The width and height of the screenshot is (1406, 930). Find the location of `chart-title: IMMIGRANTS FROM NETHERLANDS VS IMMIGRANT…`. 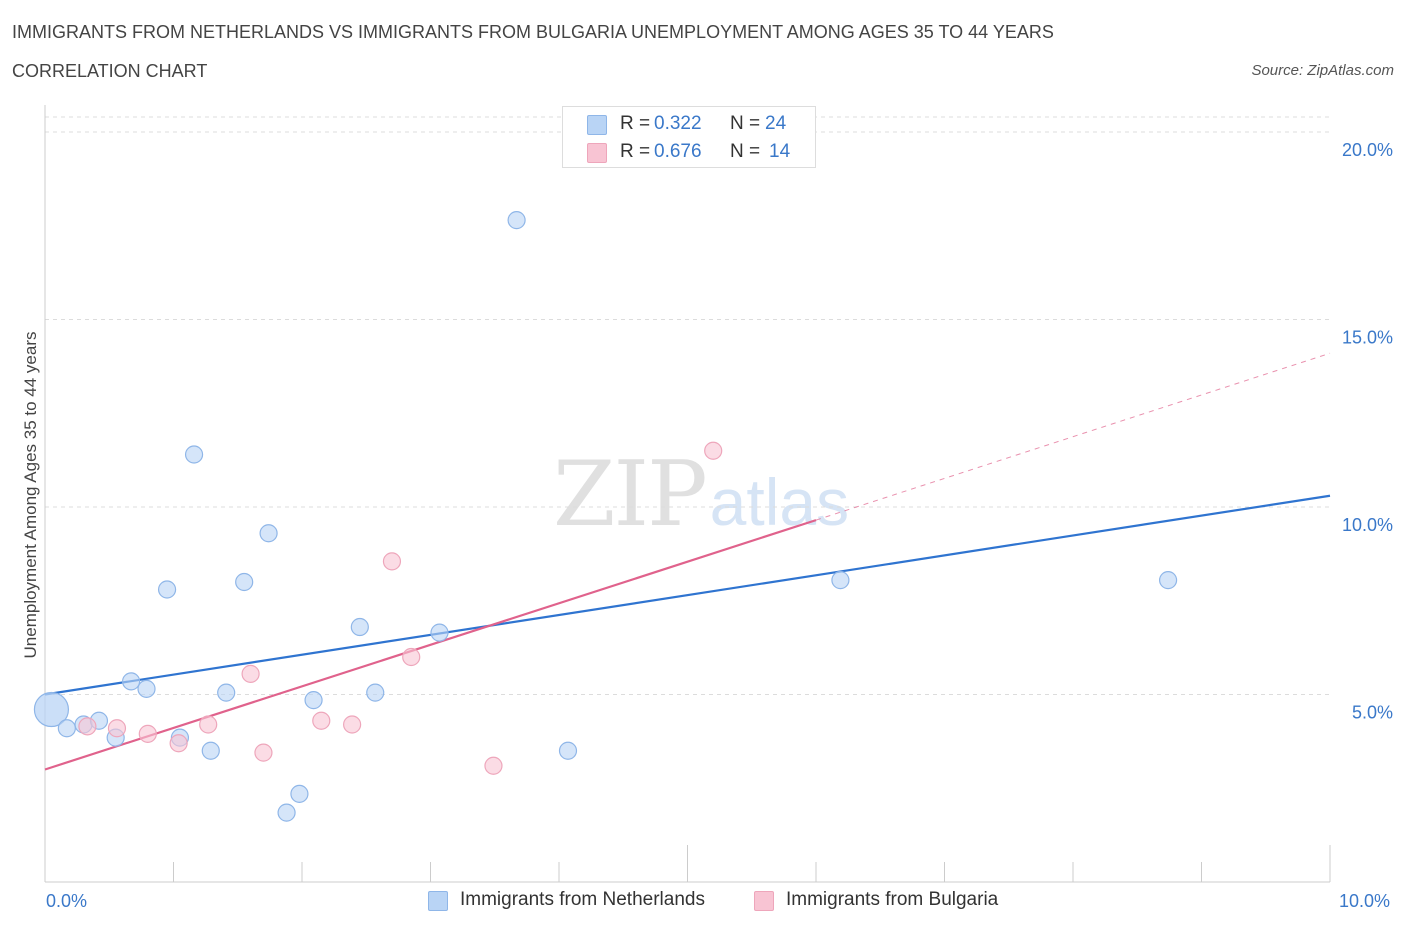

chart-title: IMMIGRANTS FROM NETHERLANDS VS IMMIGRANT… is located at coordinates (533, 32).